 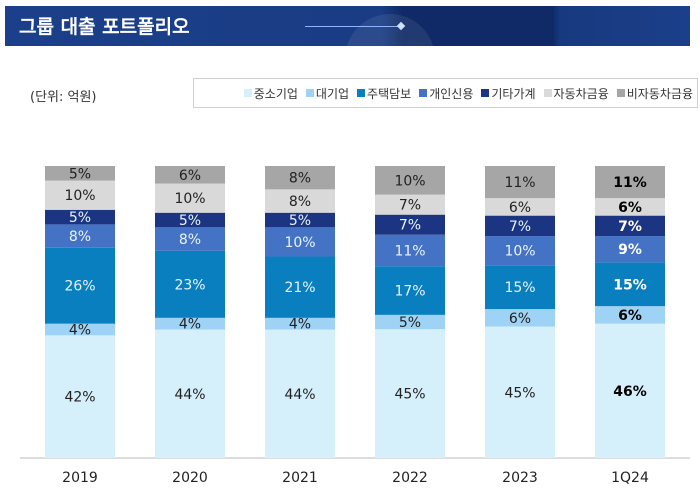 I want to click on chart-legend: 중소기업 대기업 주택담보 개인신용 기타가계 자동차금융 비자동차금융, so click(x=445, y=93).